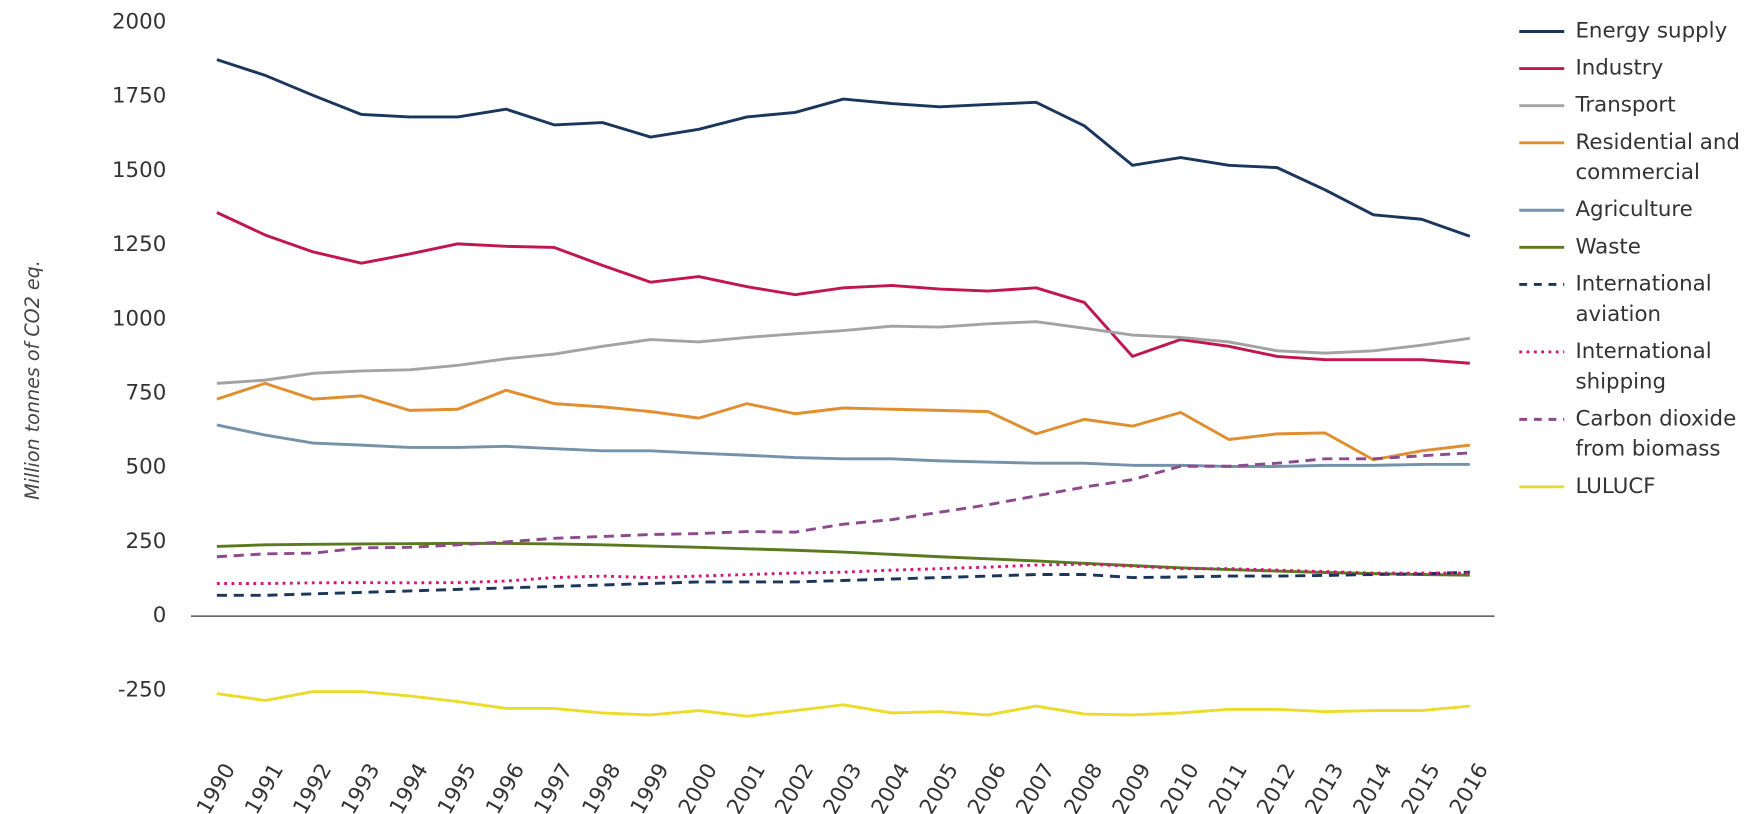  Describe the element at coordinates (1624, 105) in the screenshot. I see `legend-label: Transport` at that location.